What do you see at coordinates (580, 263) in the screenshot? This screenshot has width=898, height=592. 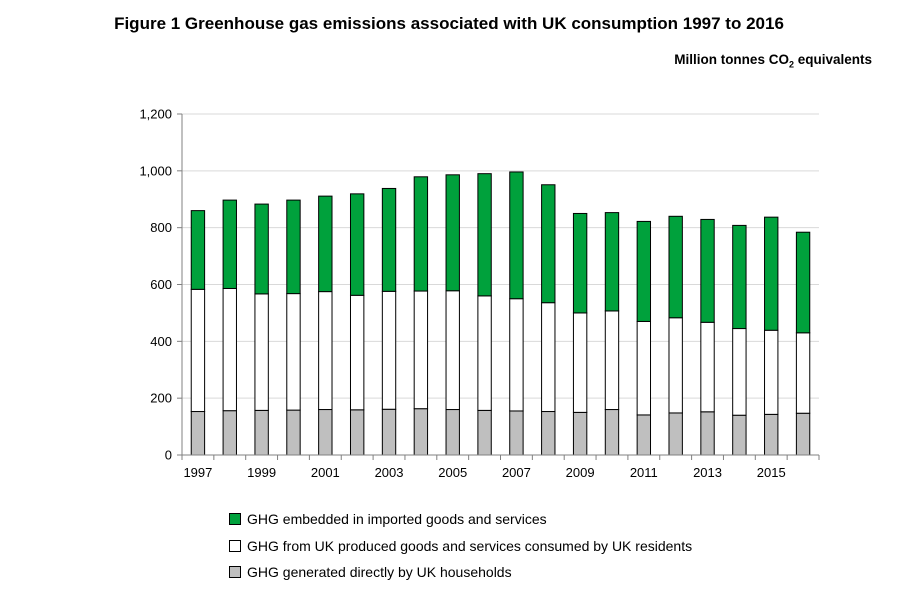 I see `bar-segment-2-2009` at bounding box center [580, 263].